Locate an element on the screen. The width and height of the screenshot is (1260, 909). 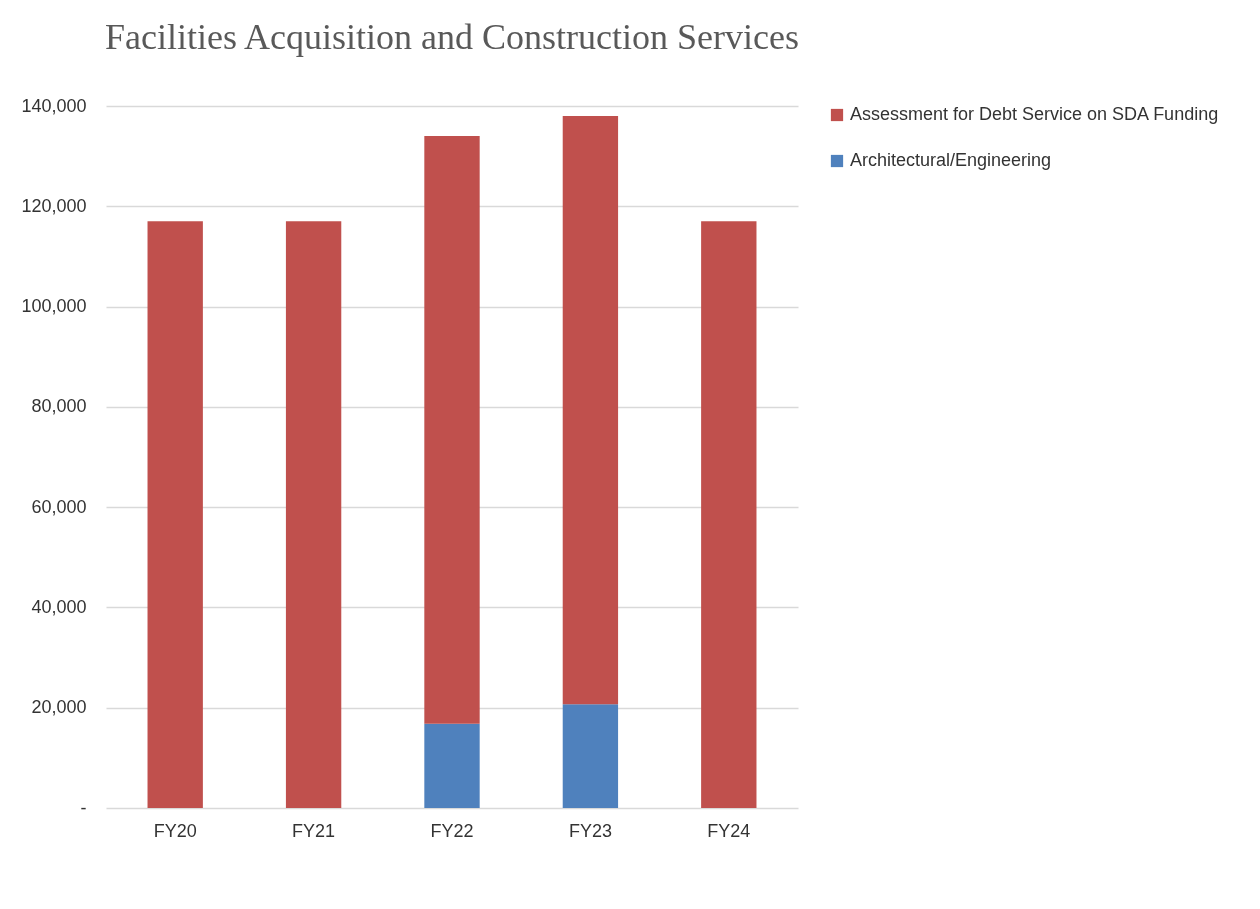
y-tick-label: - is located at coordinates (83, 807).